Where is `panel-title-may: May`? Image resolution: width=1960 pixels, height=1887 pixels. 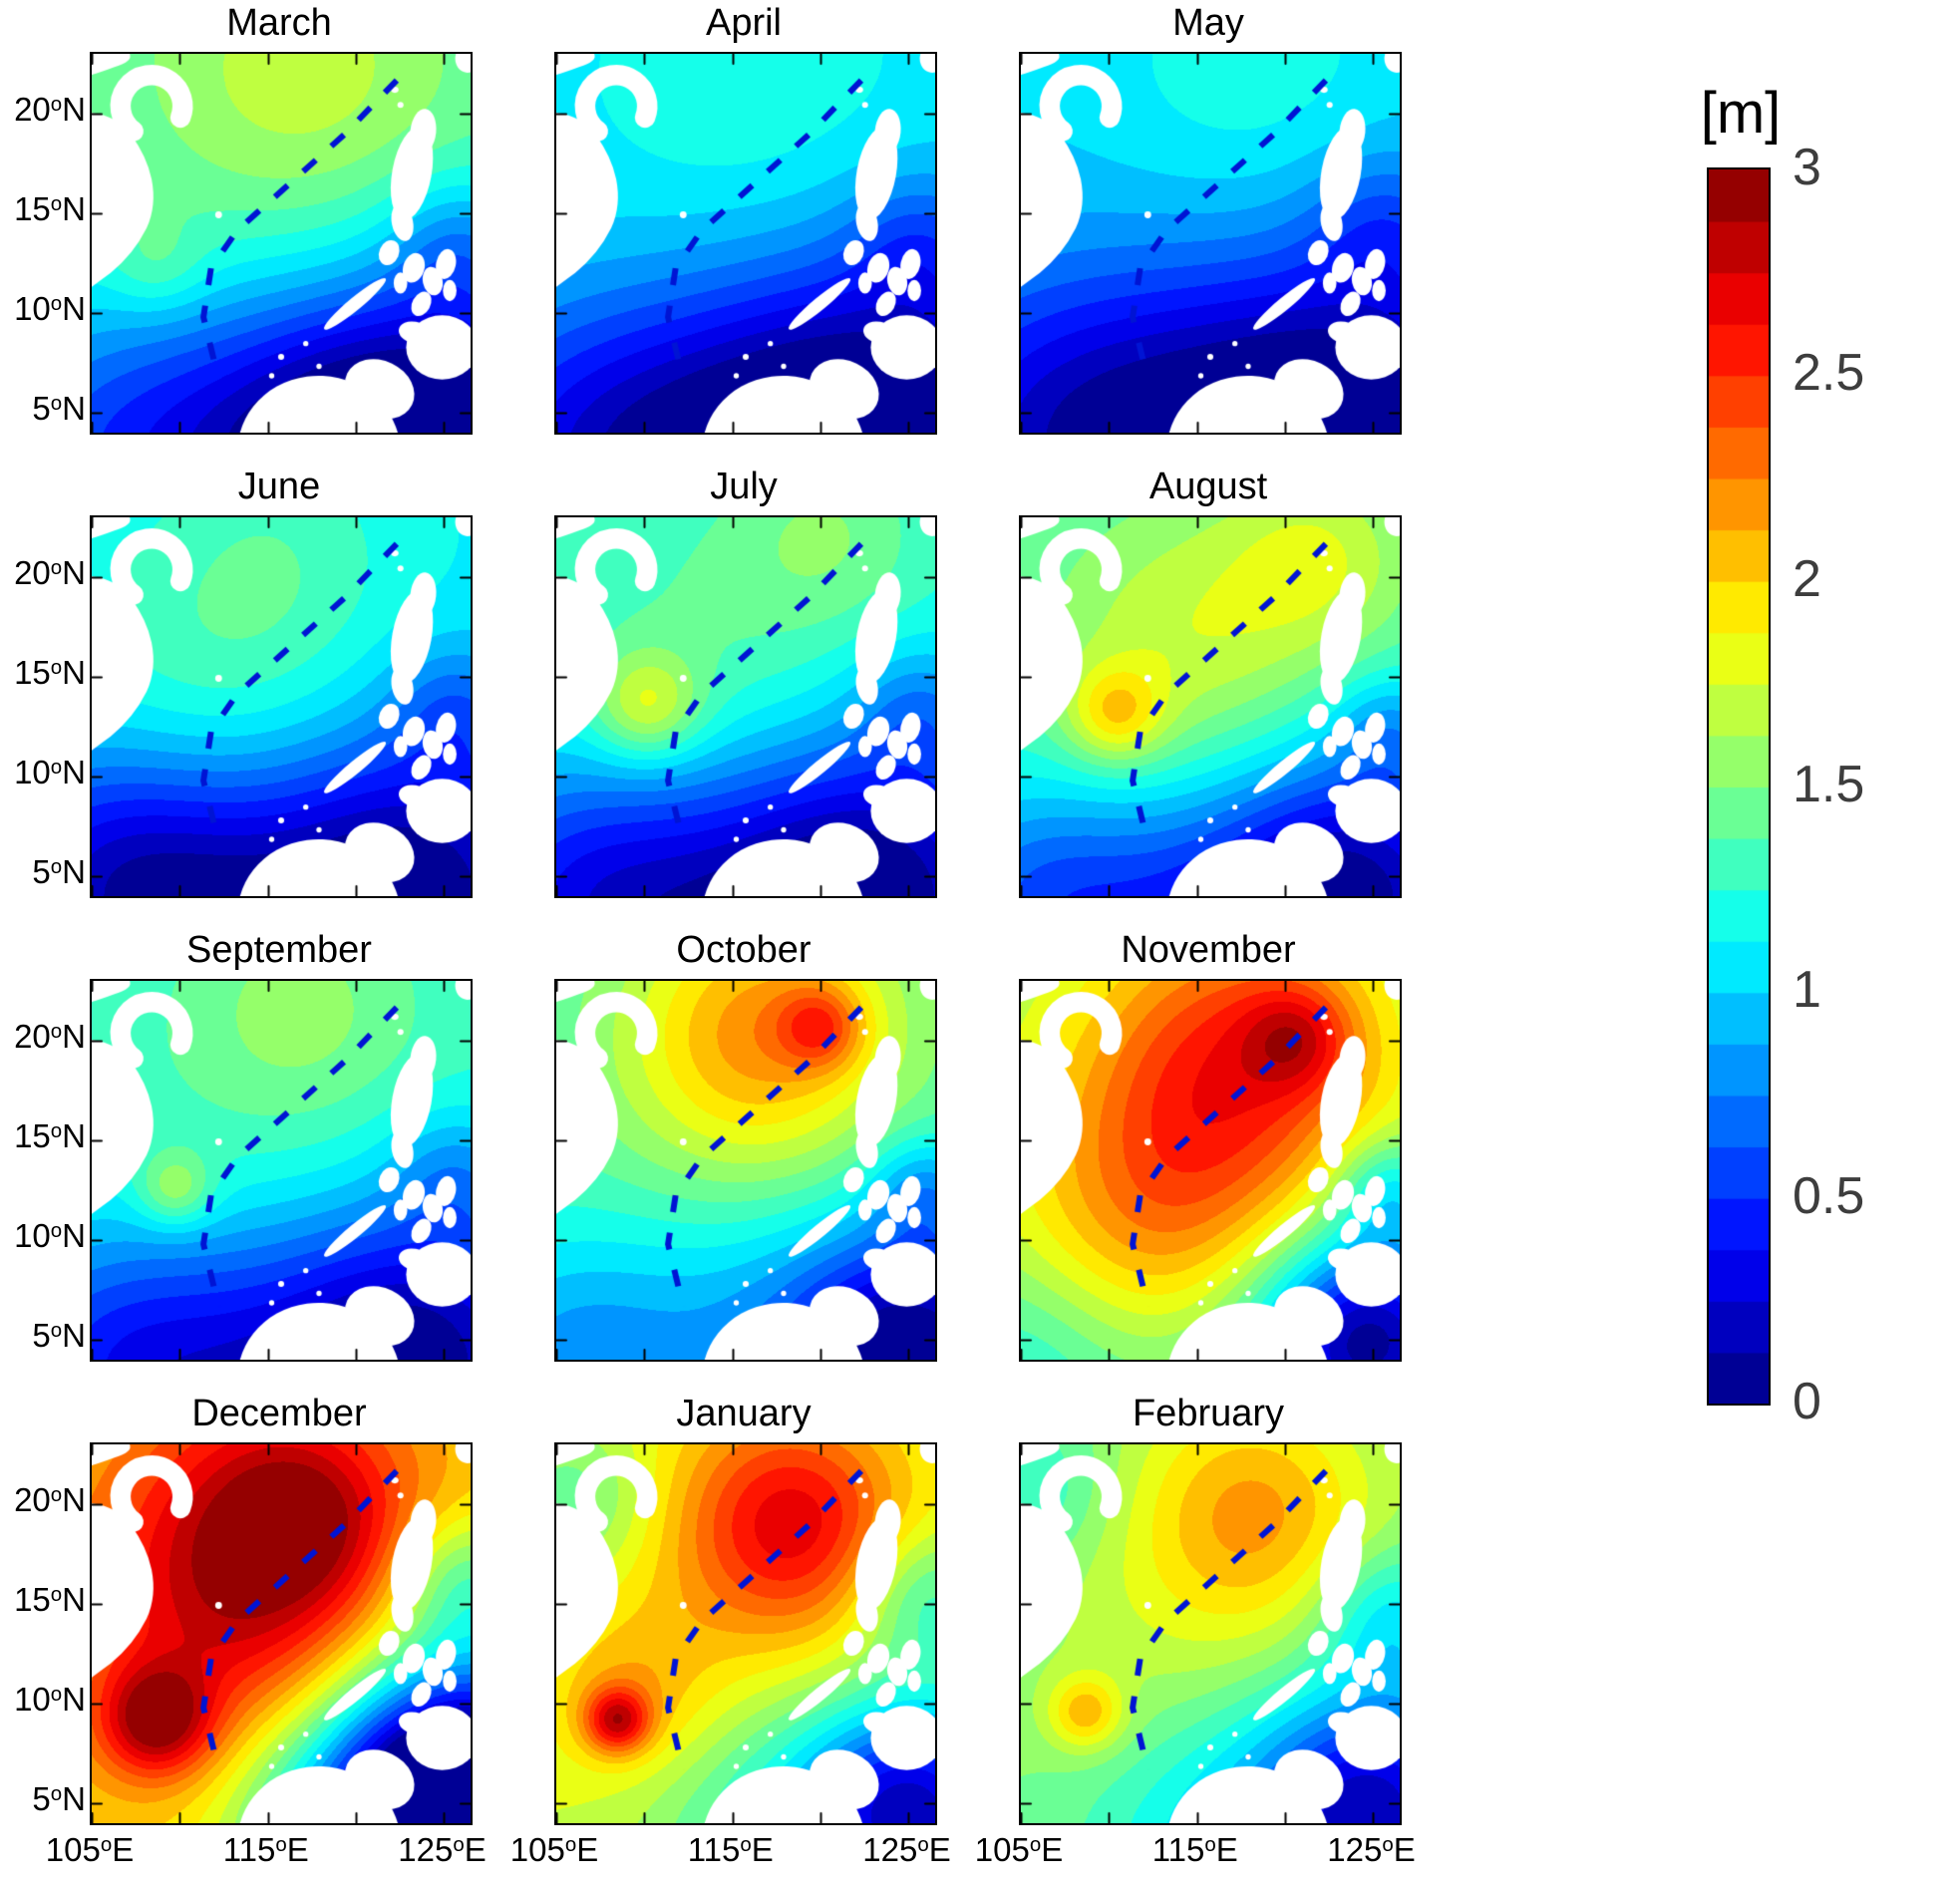
panel-title-may: May is located at coordinates (1208, 23).